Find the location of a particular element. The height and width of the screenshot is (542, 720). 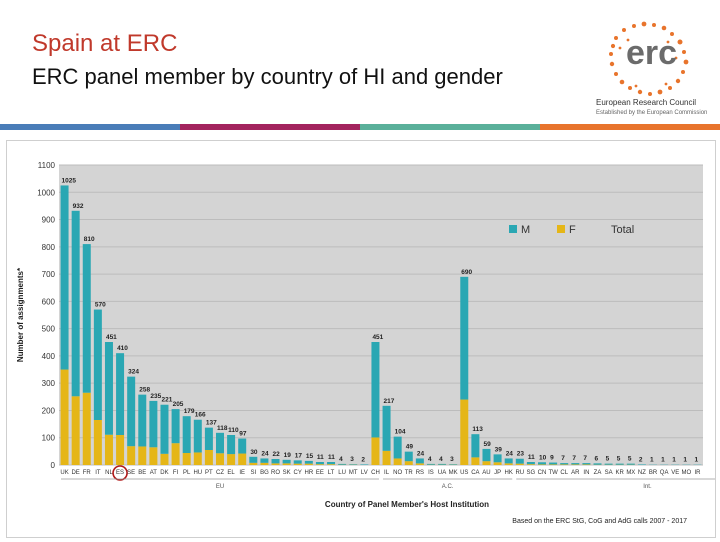

stripe-orange is located at coordinates (630, 127).